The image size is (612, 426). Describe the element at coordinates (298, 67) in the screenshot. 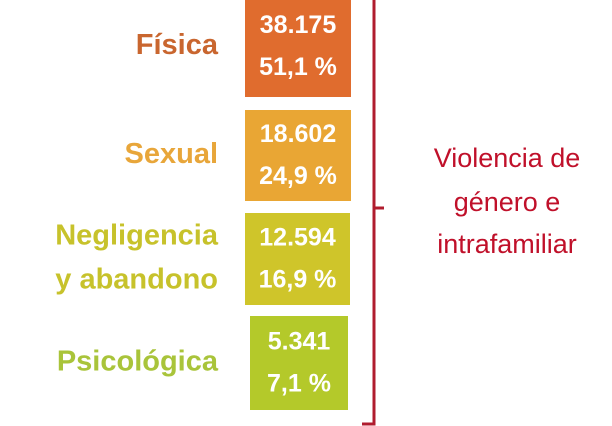

I see `percent: 51,1 %` at that location.